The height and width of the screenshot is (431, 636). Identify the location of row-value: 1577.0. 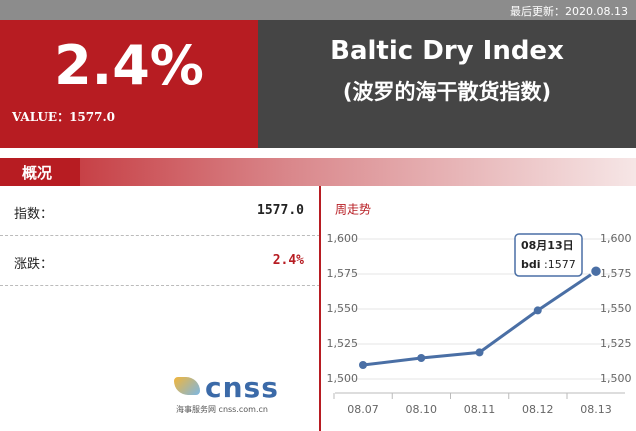
(280, 210).